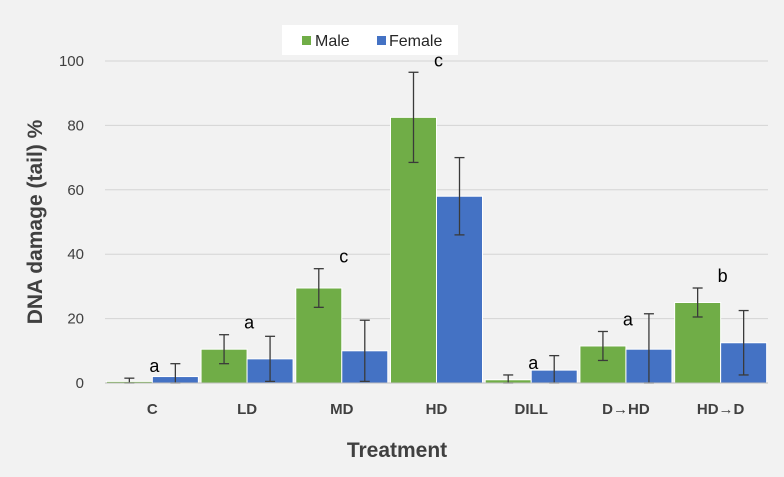  Describe the element at coordinates (437, 409) in the screenshot. I see `x-category-label: HD` at that location.